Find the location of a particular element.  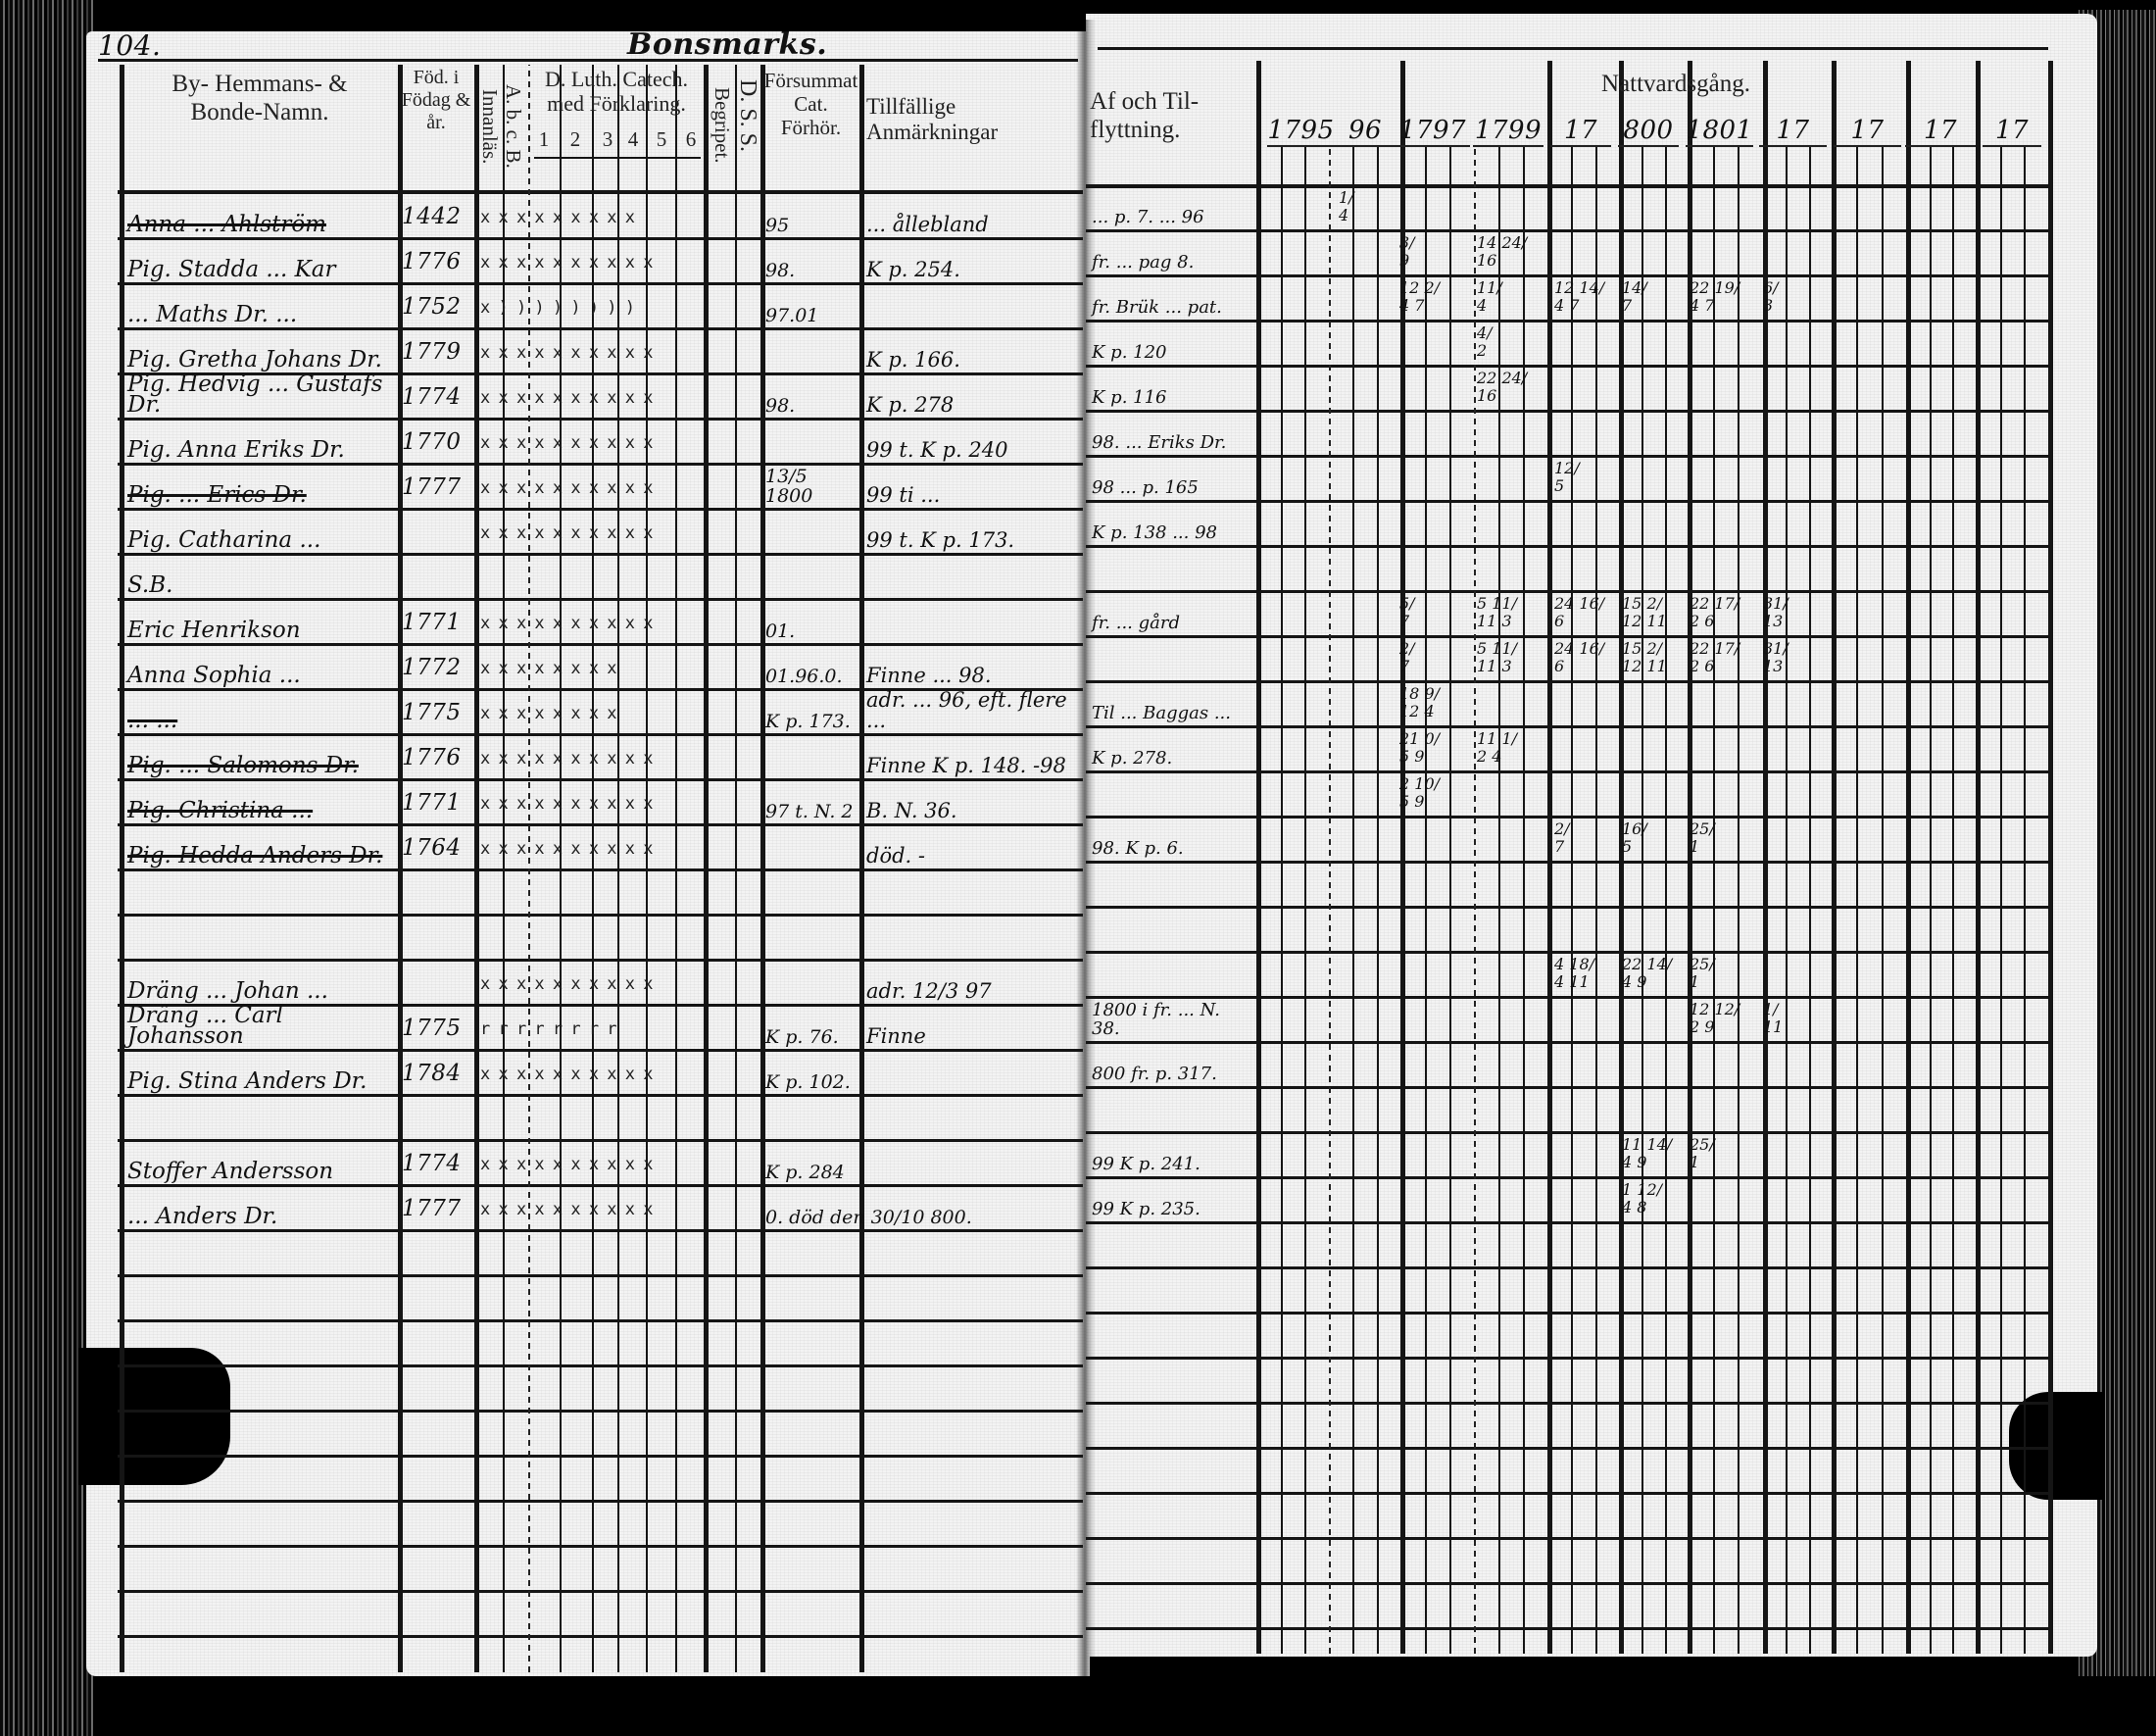

move-note: fr. ... gård is located at coordinates (1136, 623).